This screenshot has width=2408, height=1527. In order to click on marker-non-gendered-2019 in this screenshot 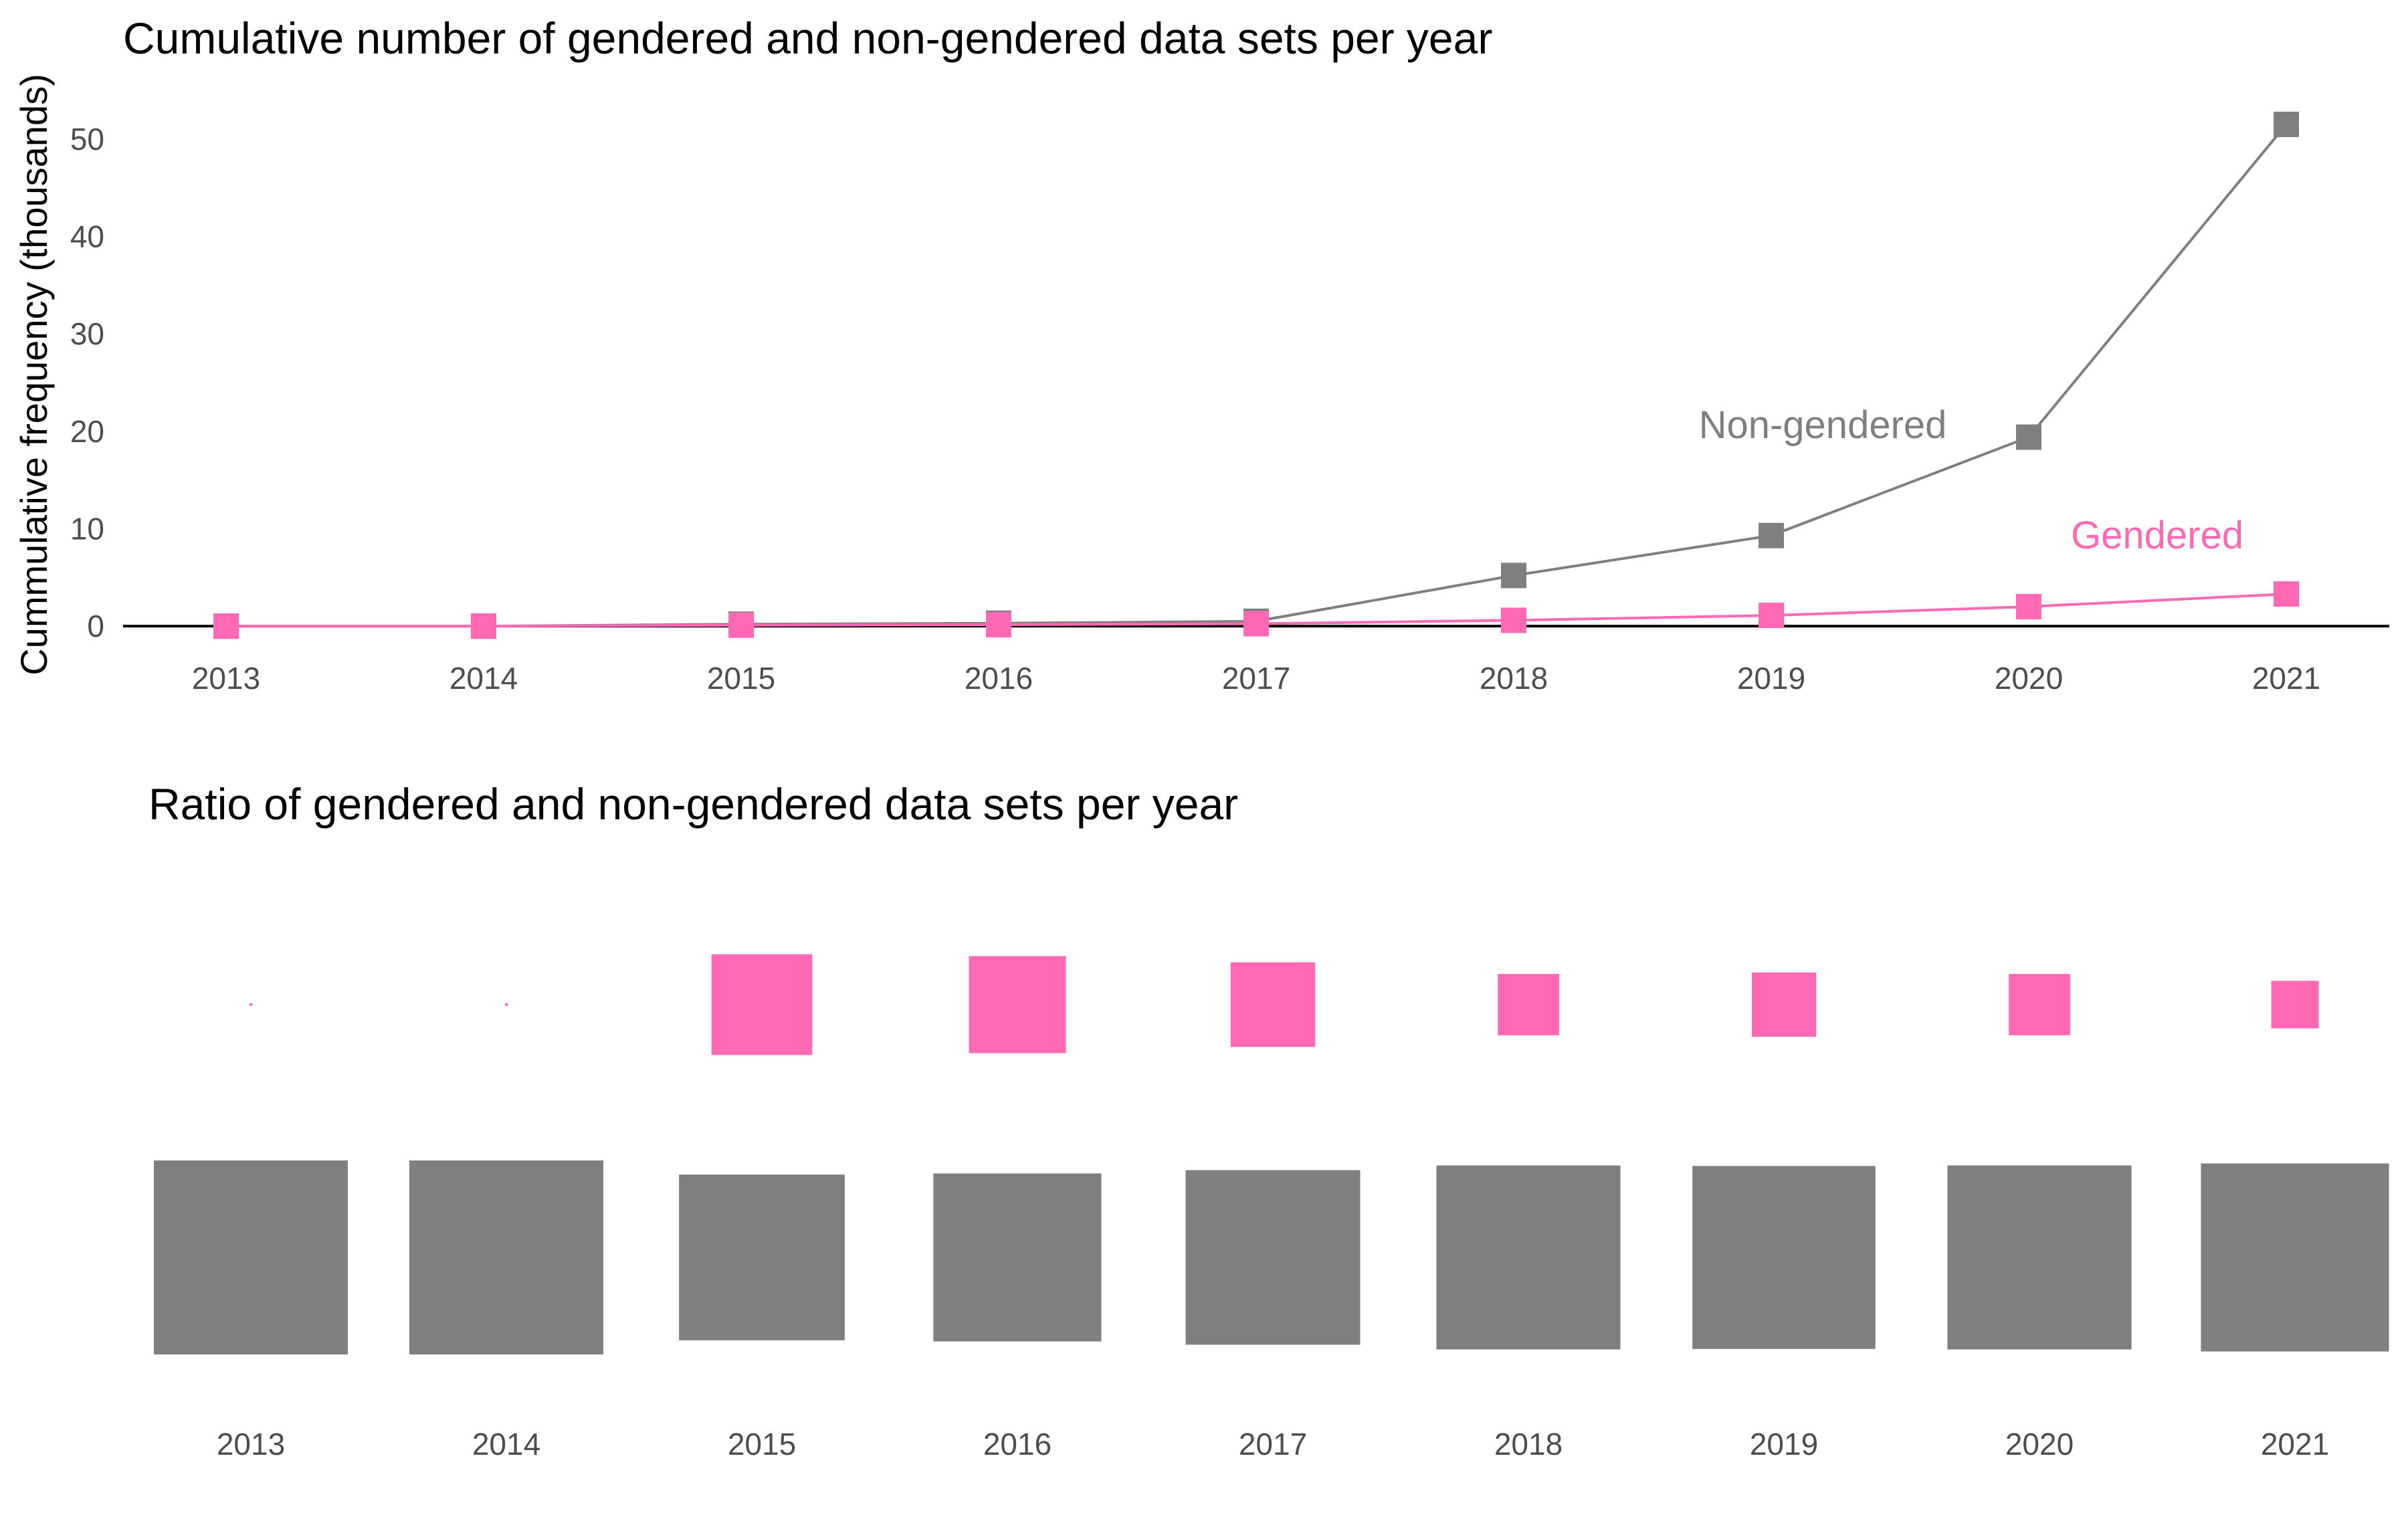, I will do `click(1771, 535)`.